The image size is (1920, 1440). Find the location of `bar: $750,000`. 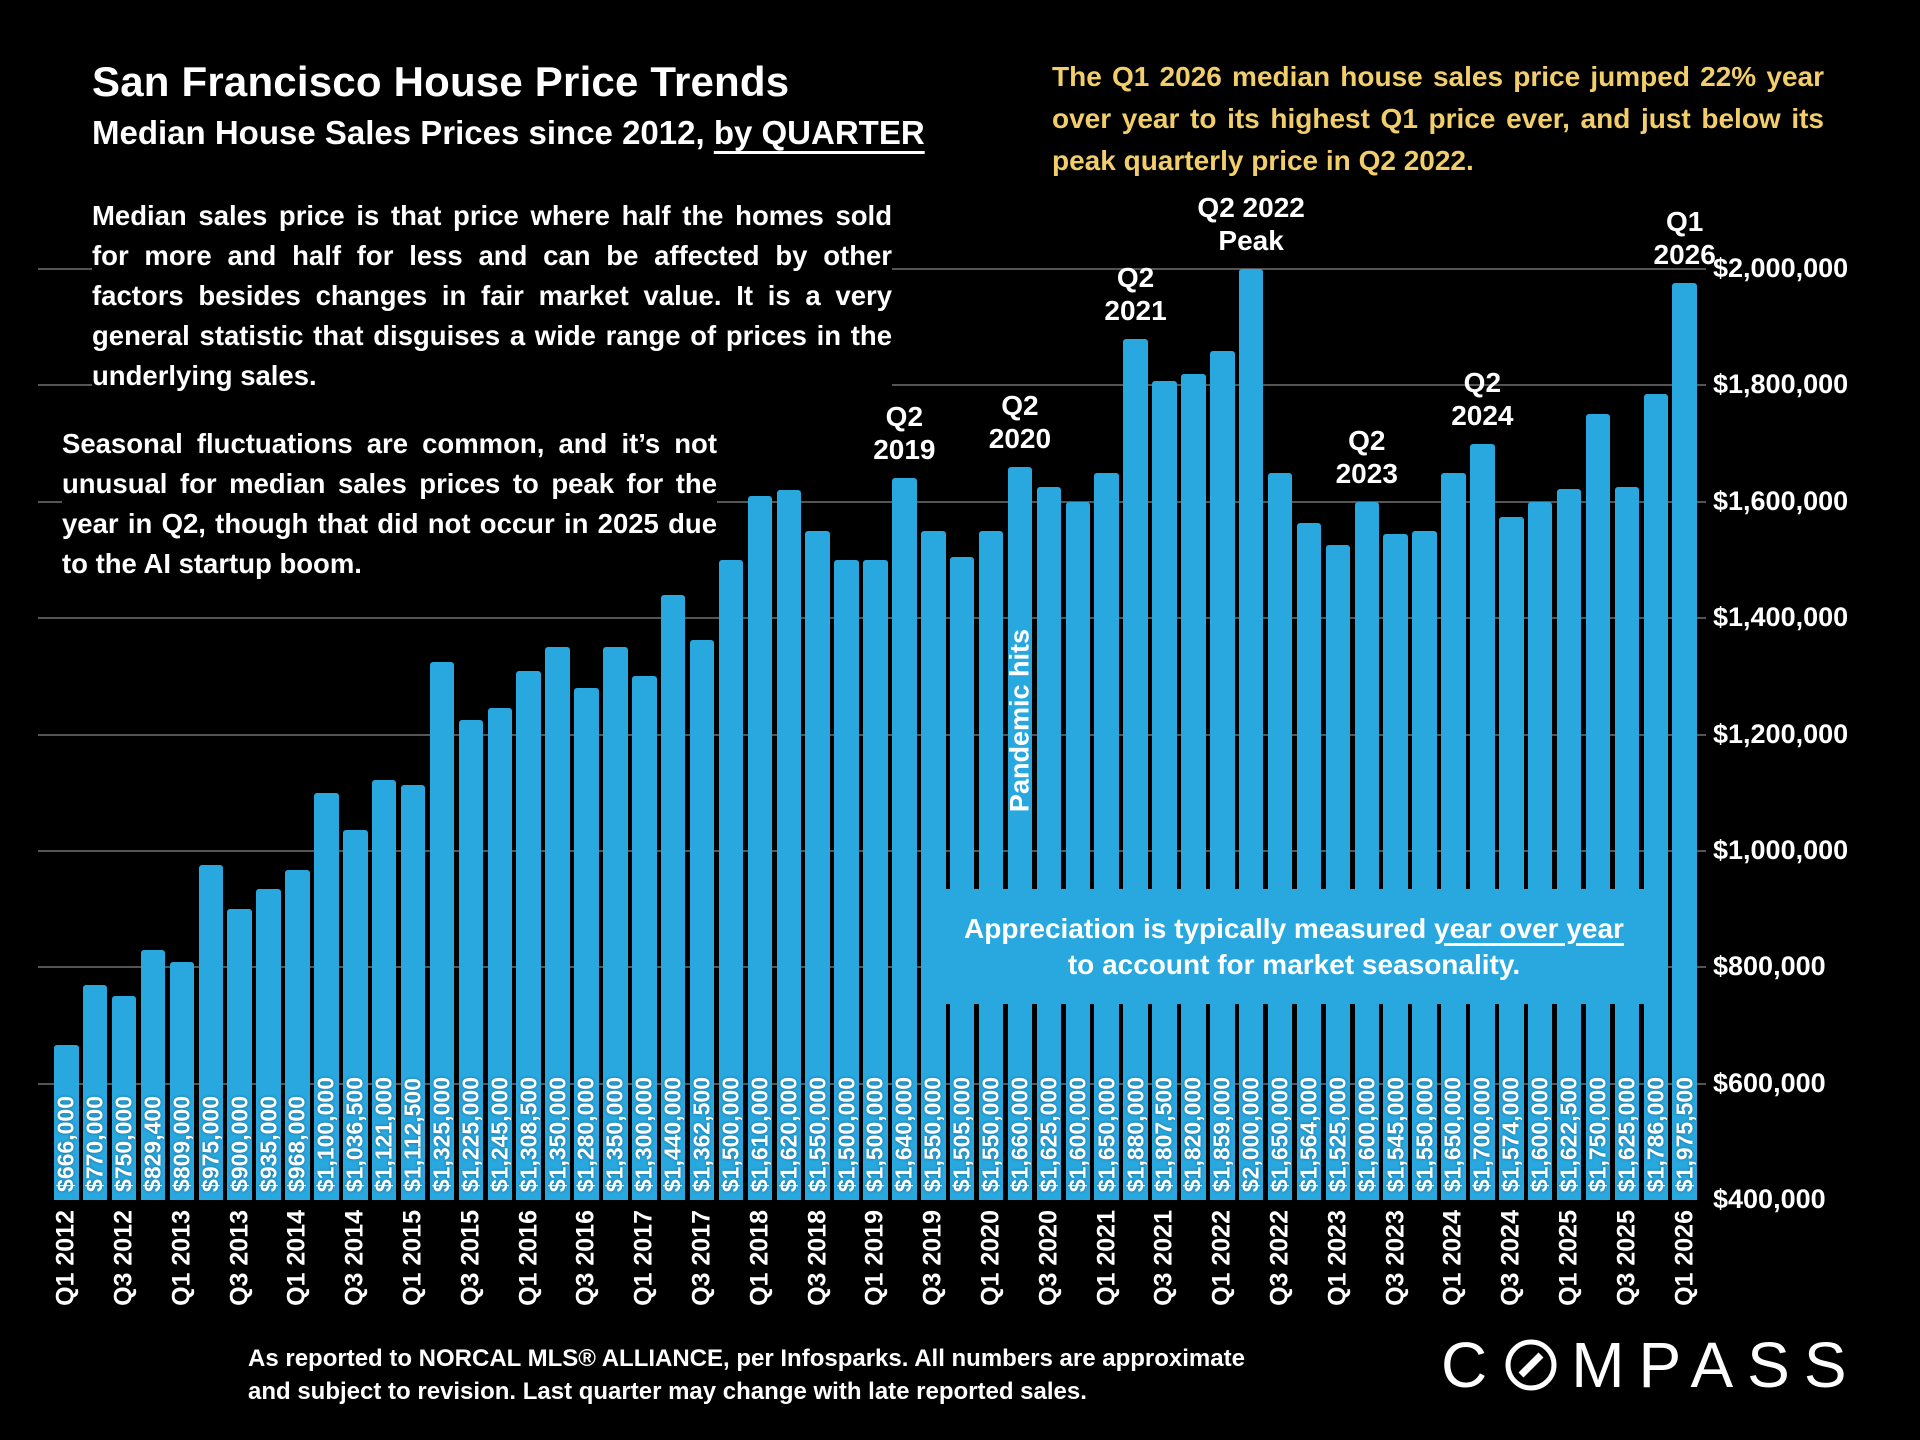

bar: $750,000 is located at coordinates (123, 1098).